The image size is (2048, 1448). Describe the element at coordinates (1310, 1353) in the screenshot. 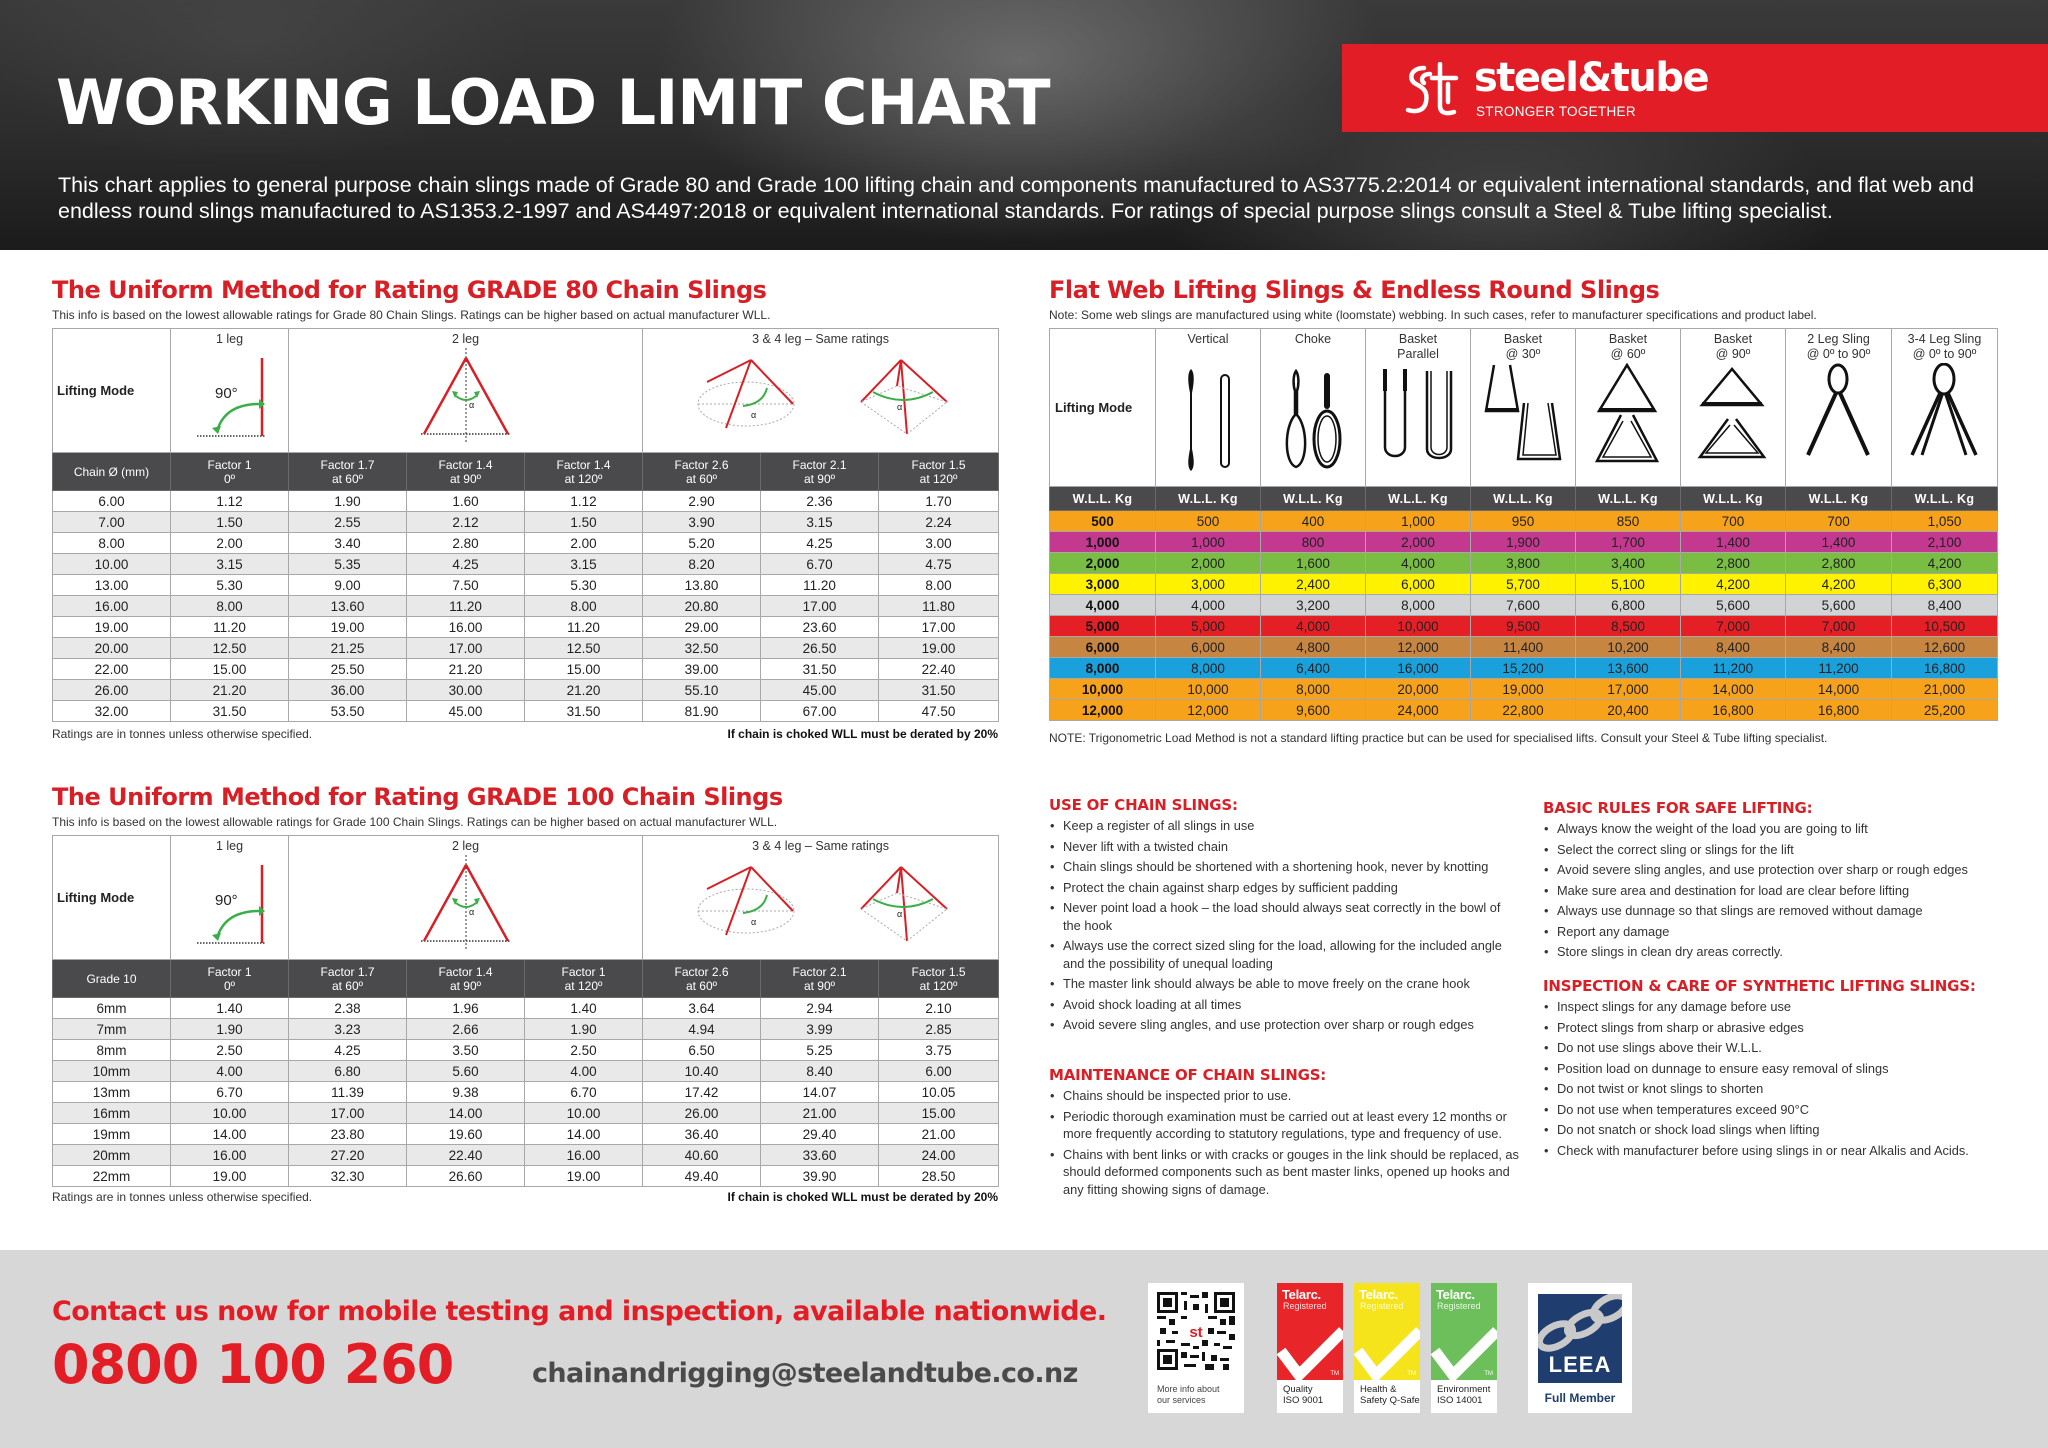

I see `checkmark-icon` at that location.